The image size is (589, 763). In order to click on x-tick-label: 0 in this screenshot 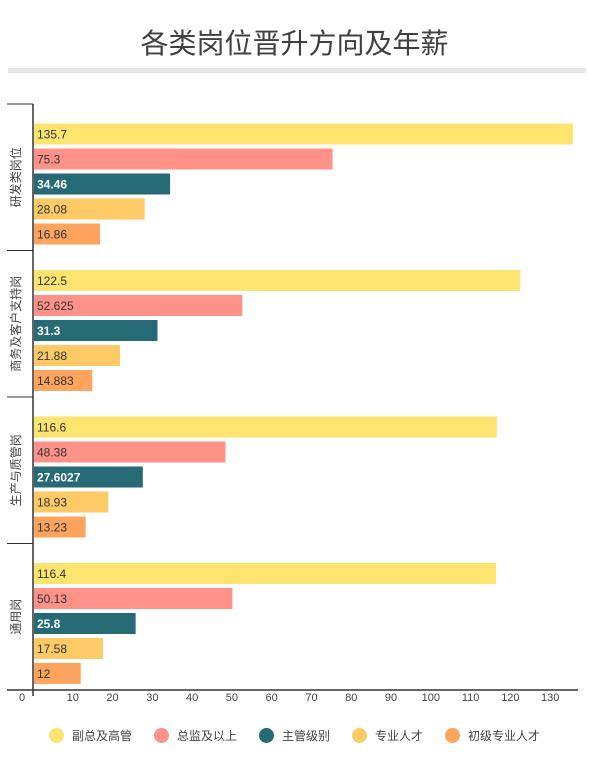, I will do `click(22, 698)`.